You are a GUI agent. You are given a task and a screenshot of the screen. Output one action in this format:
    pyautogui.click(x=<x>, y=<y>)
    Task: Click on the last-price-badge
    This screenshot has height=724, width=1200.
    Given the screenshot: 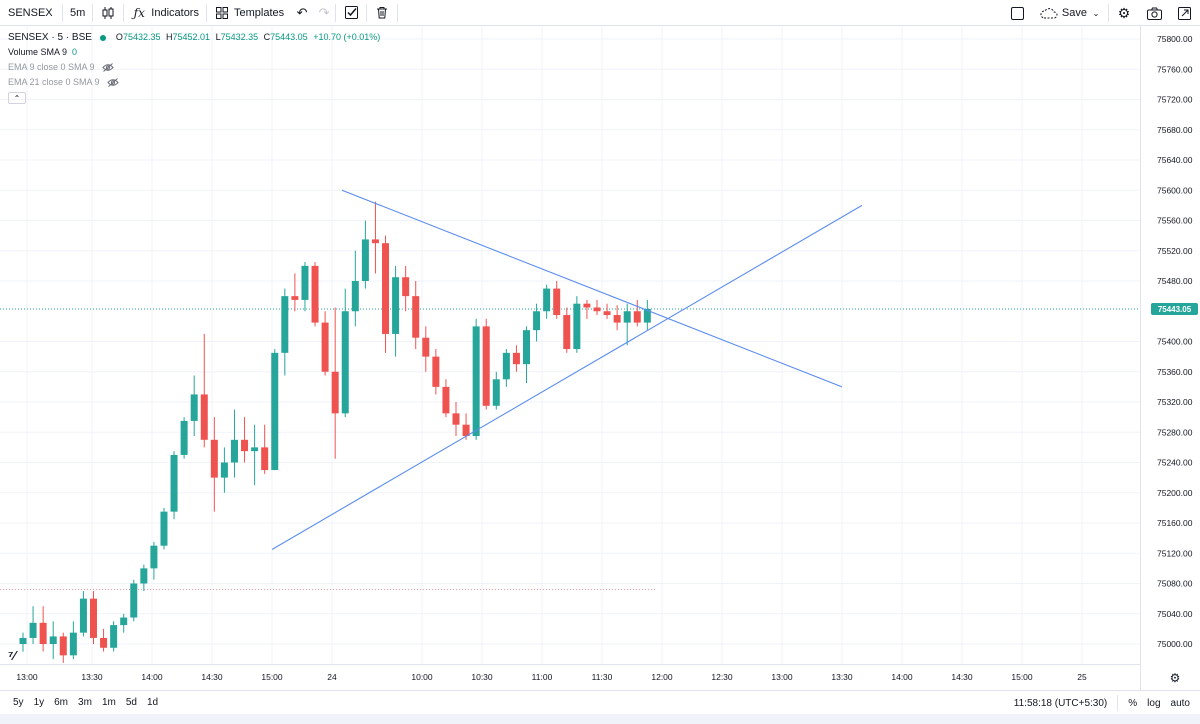 What is the action you would take?
    pyautogui.click(x=1174, y=308)
    